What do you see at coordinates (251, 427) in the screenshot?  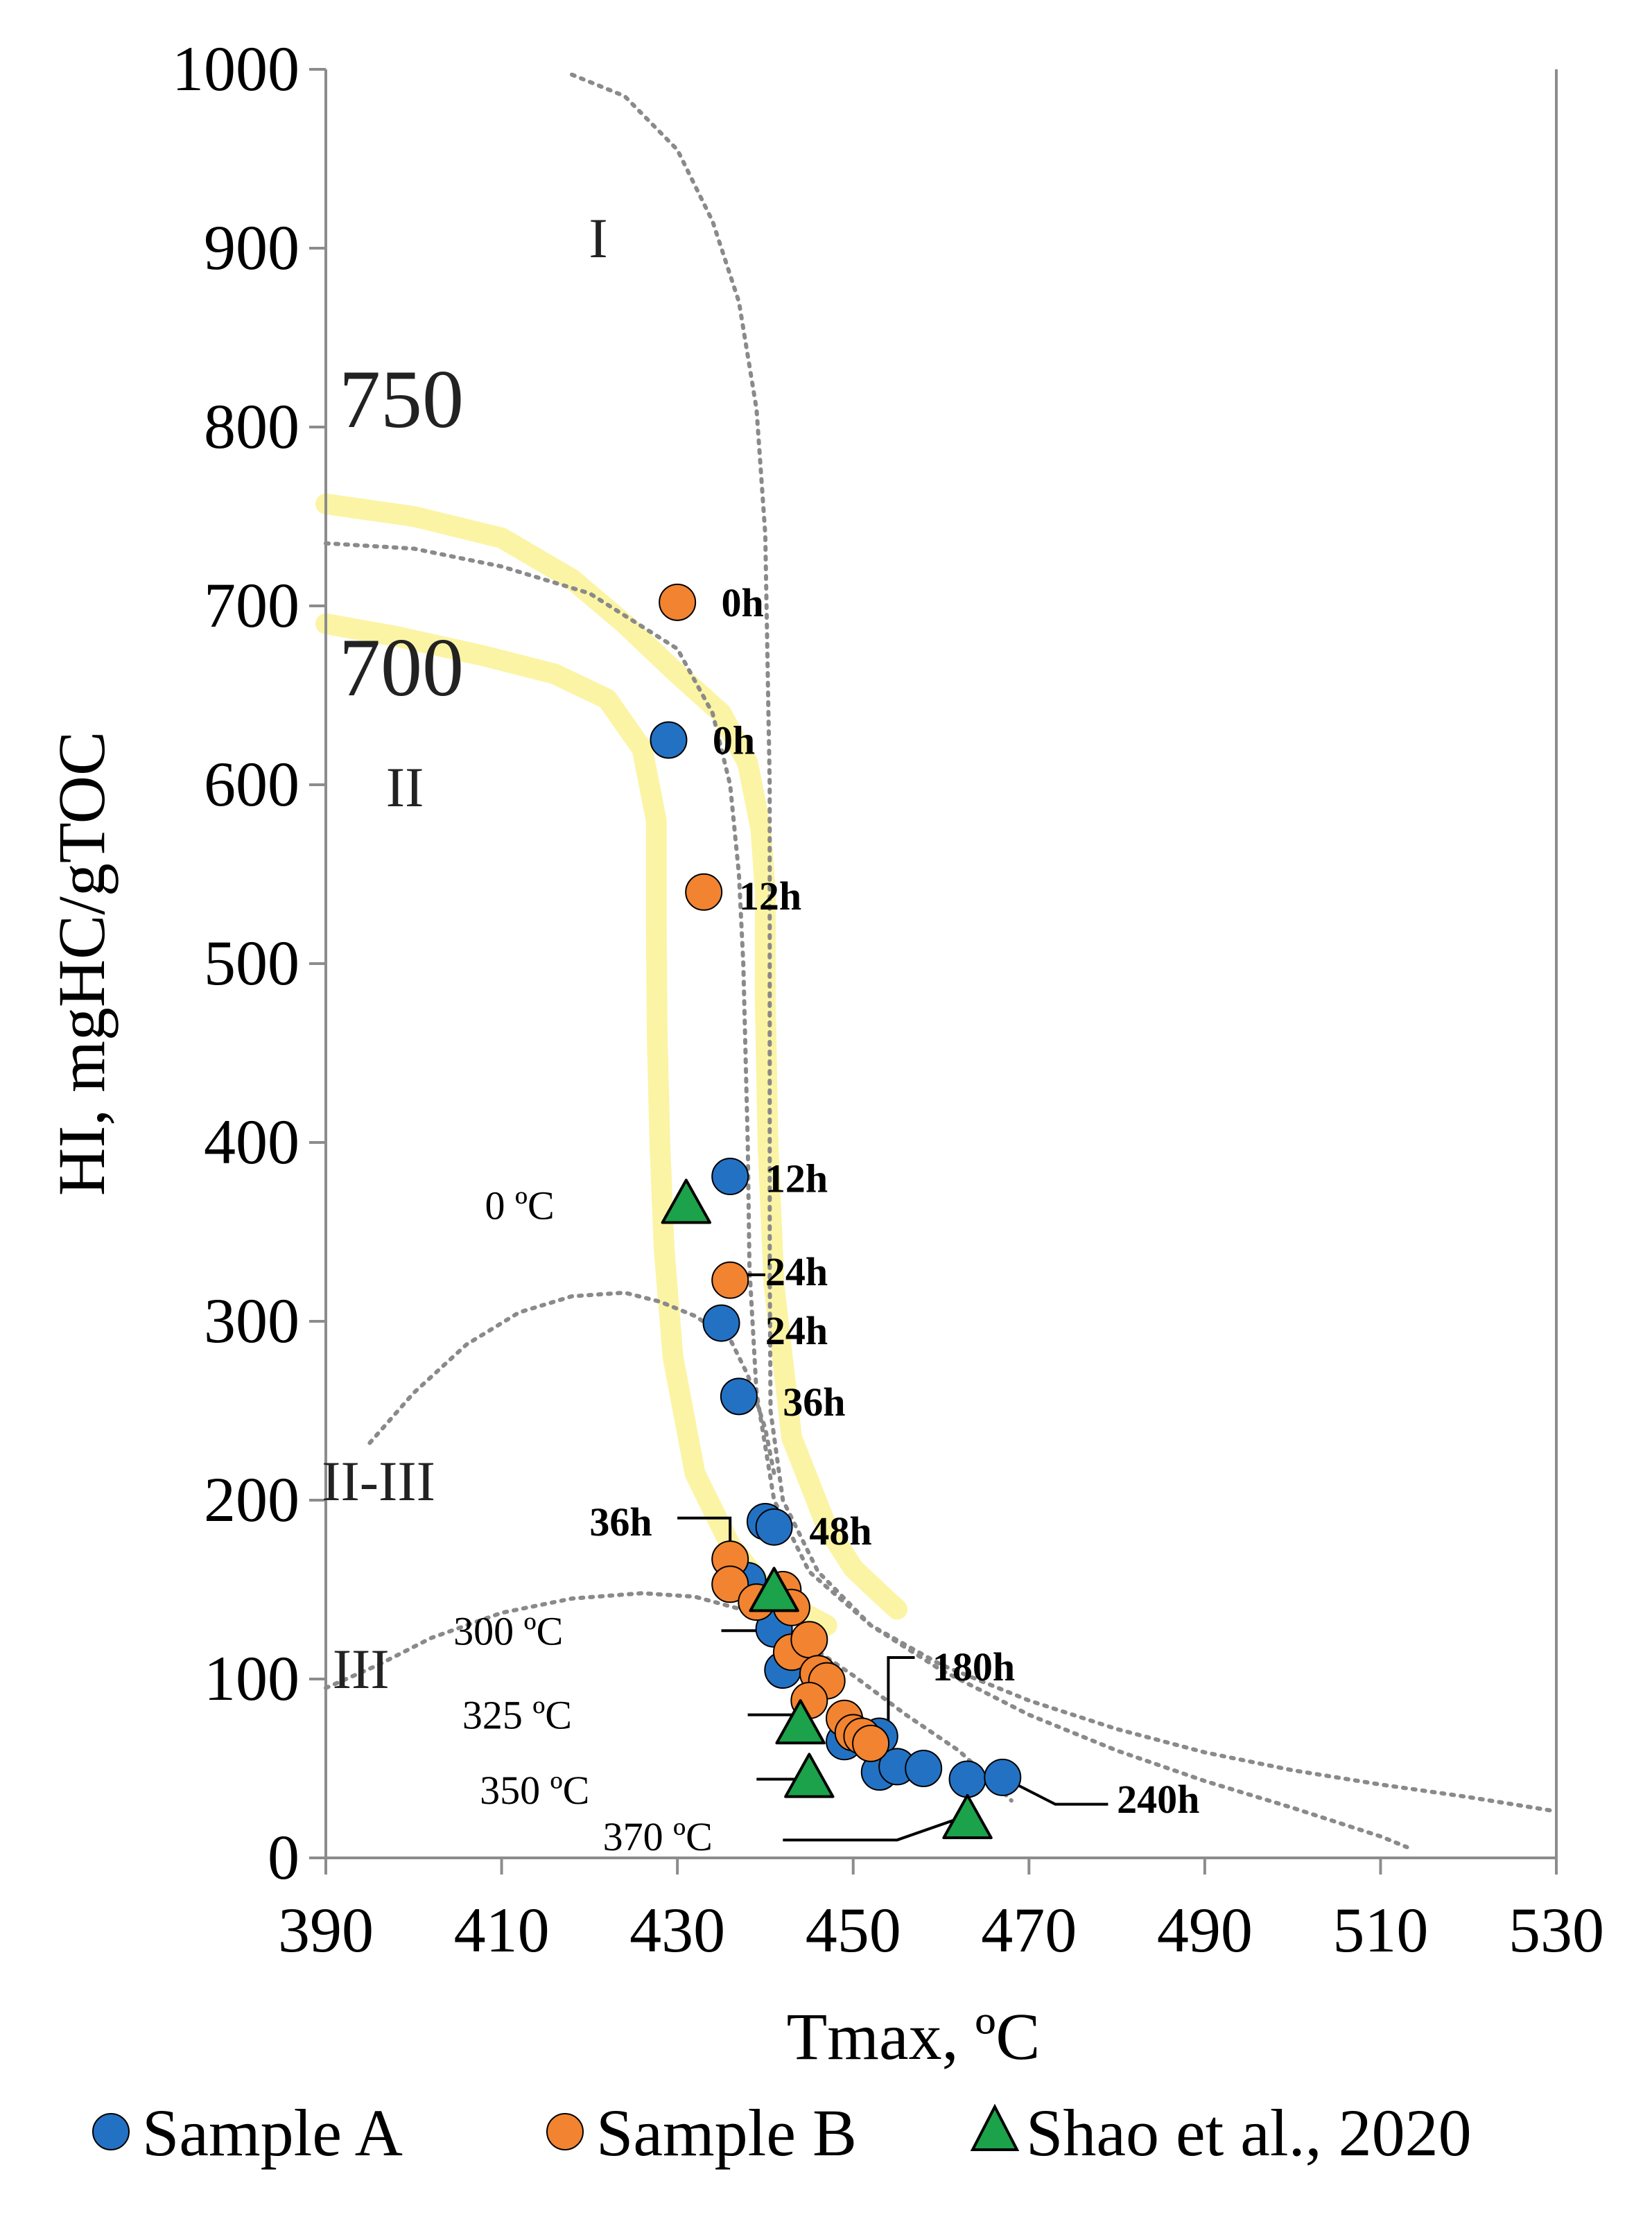 I see `y-tick-label: 800` at bounding box center [251, 427].